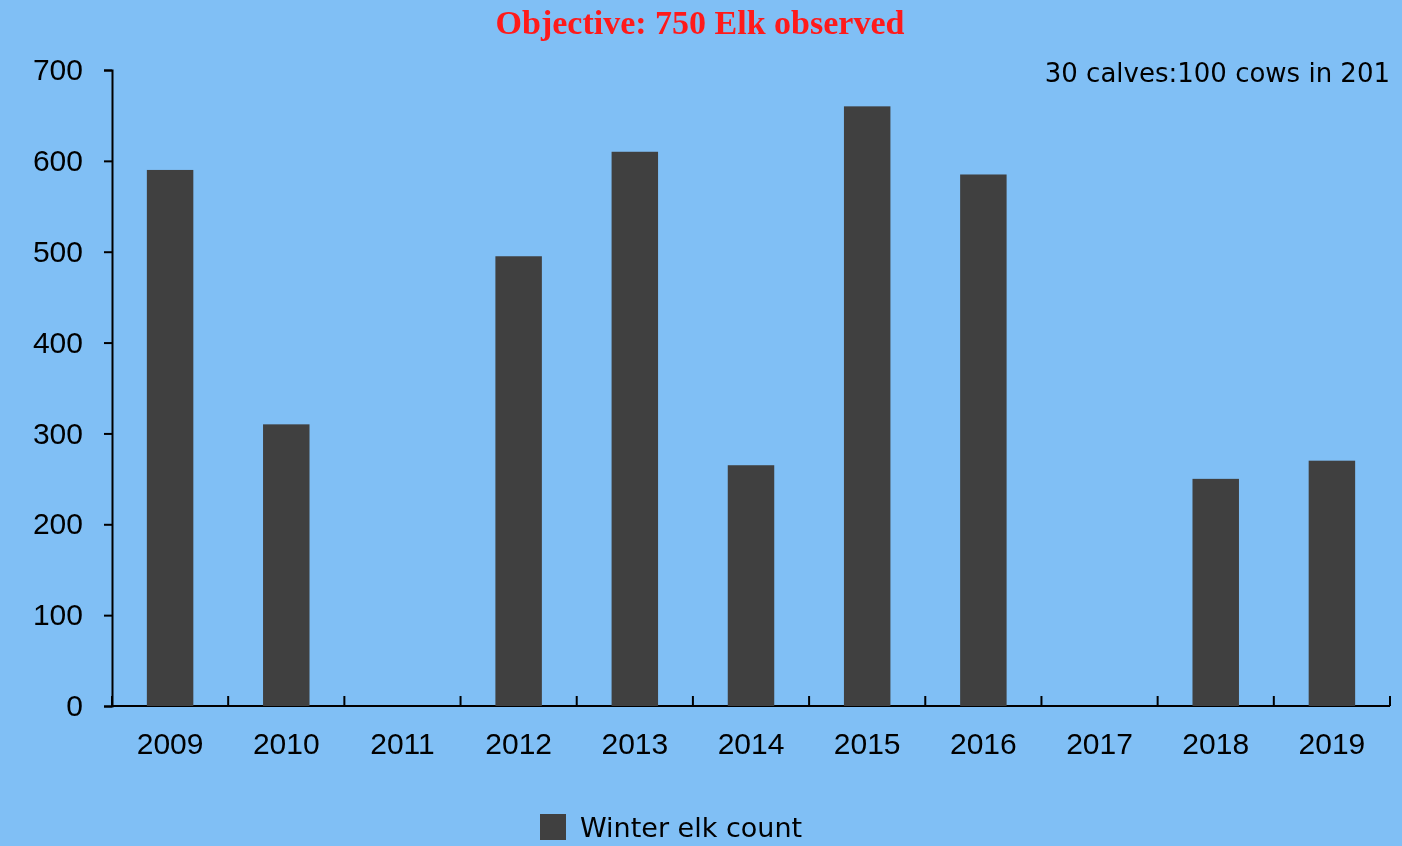 Image resolution: width=1402 pixels, height=846 pixels. Describe the element at coordinates (1332, 743) in the screenshot. I see `x-tick-label: 2019` at that location.